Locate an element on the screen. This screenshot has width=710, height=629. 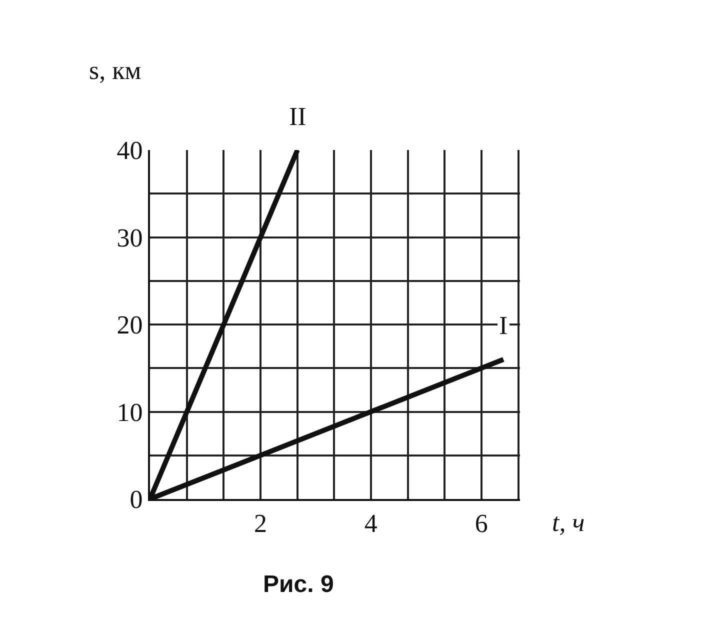
y-tick-label: 10 is located at coordinates (129, 412).